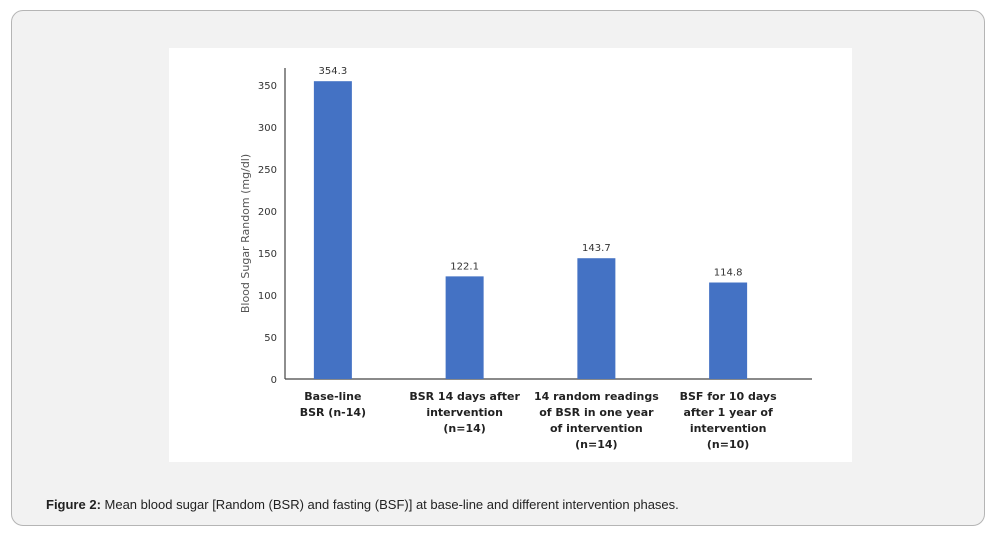 The width and height of the screenshot is (1007, 533). I want to click on y-tick-label: 0, so click(274, 380).